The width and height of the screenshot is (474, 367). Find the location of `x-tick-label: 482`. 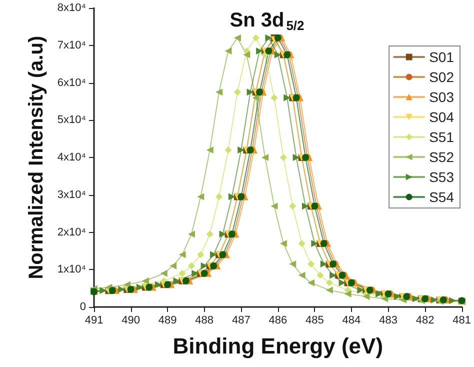

x-tick-label: 482 is located at coordinates (425, 320).